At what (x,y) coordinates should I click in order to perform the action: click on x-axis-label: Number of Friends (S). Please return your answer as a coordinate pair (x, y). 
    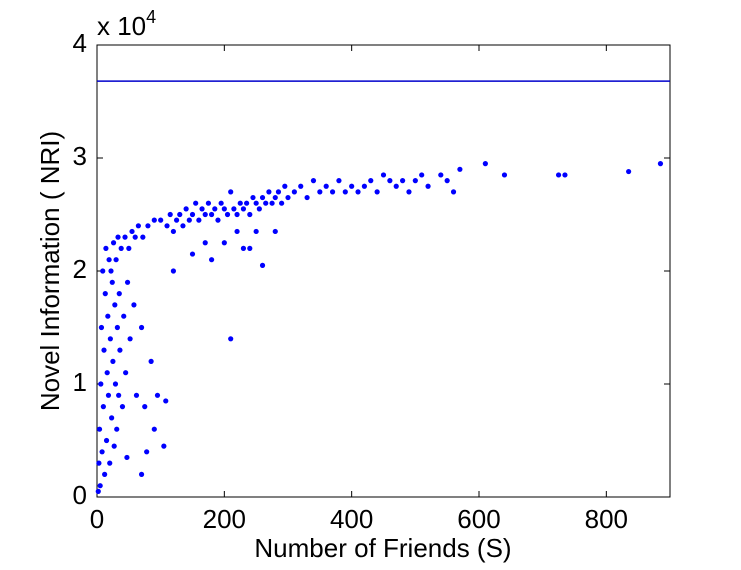
    Looking at the image, I should click on (382, 548).